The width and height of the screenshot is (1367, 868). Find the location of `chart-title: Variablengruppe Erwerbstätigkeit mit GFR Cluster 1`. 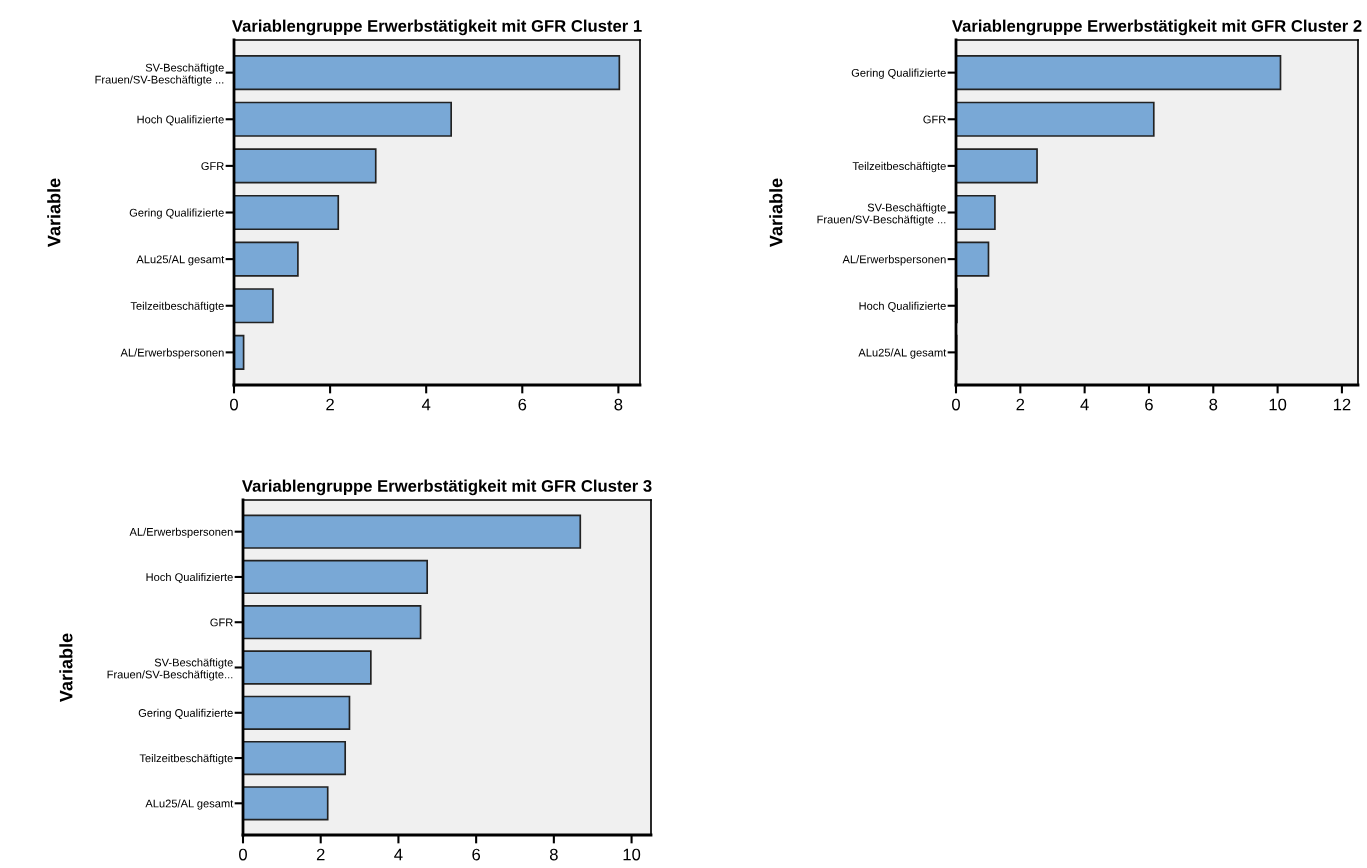

chart-title: Variablengruppe Erwerbstätigkeit mit GFR Cluster 1 is located at coordinates (436, 27).